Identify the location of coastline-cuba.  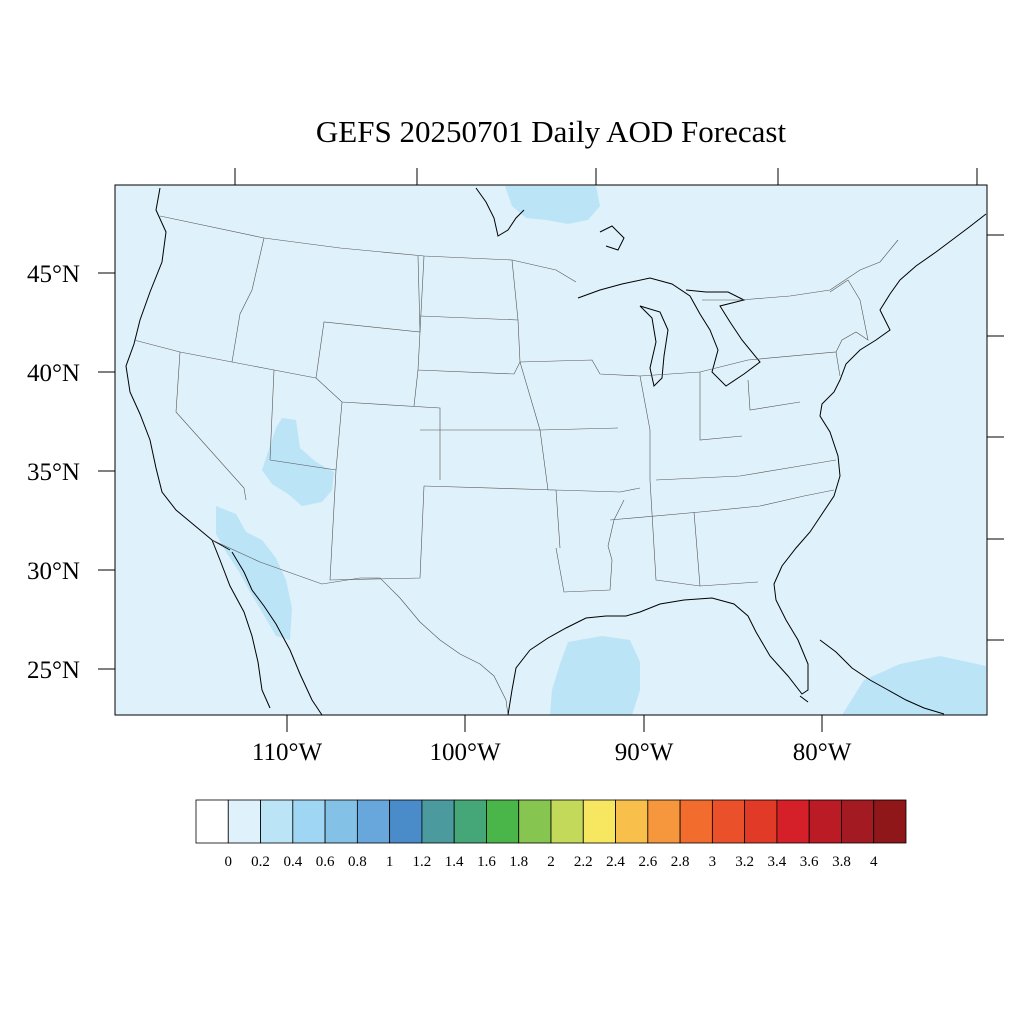
(882, 677).